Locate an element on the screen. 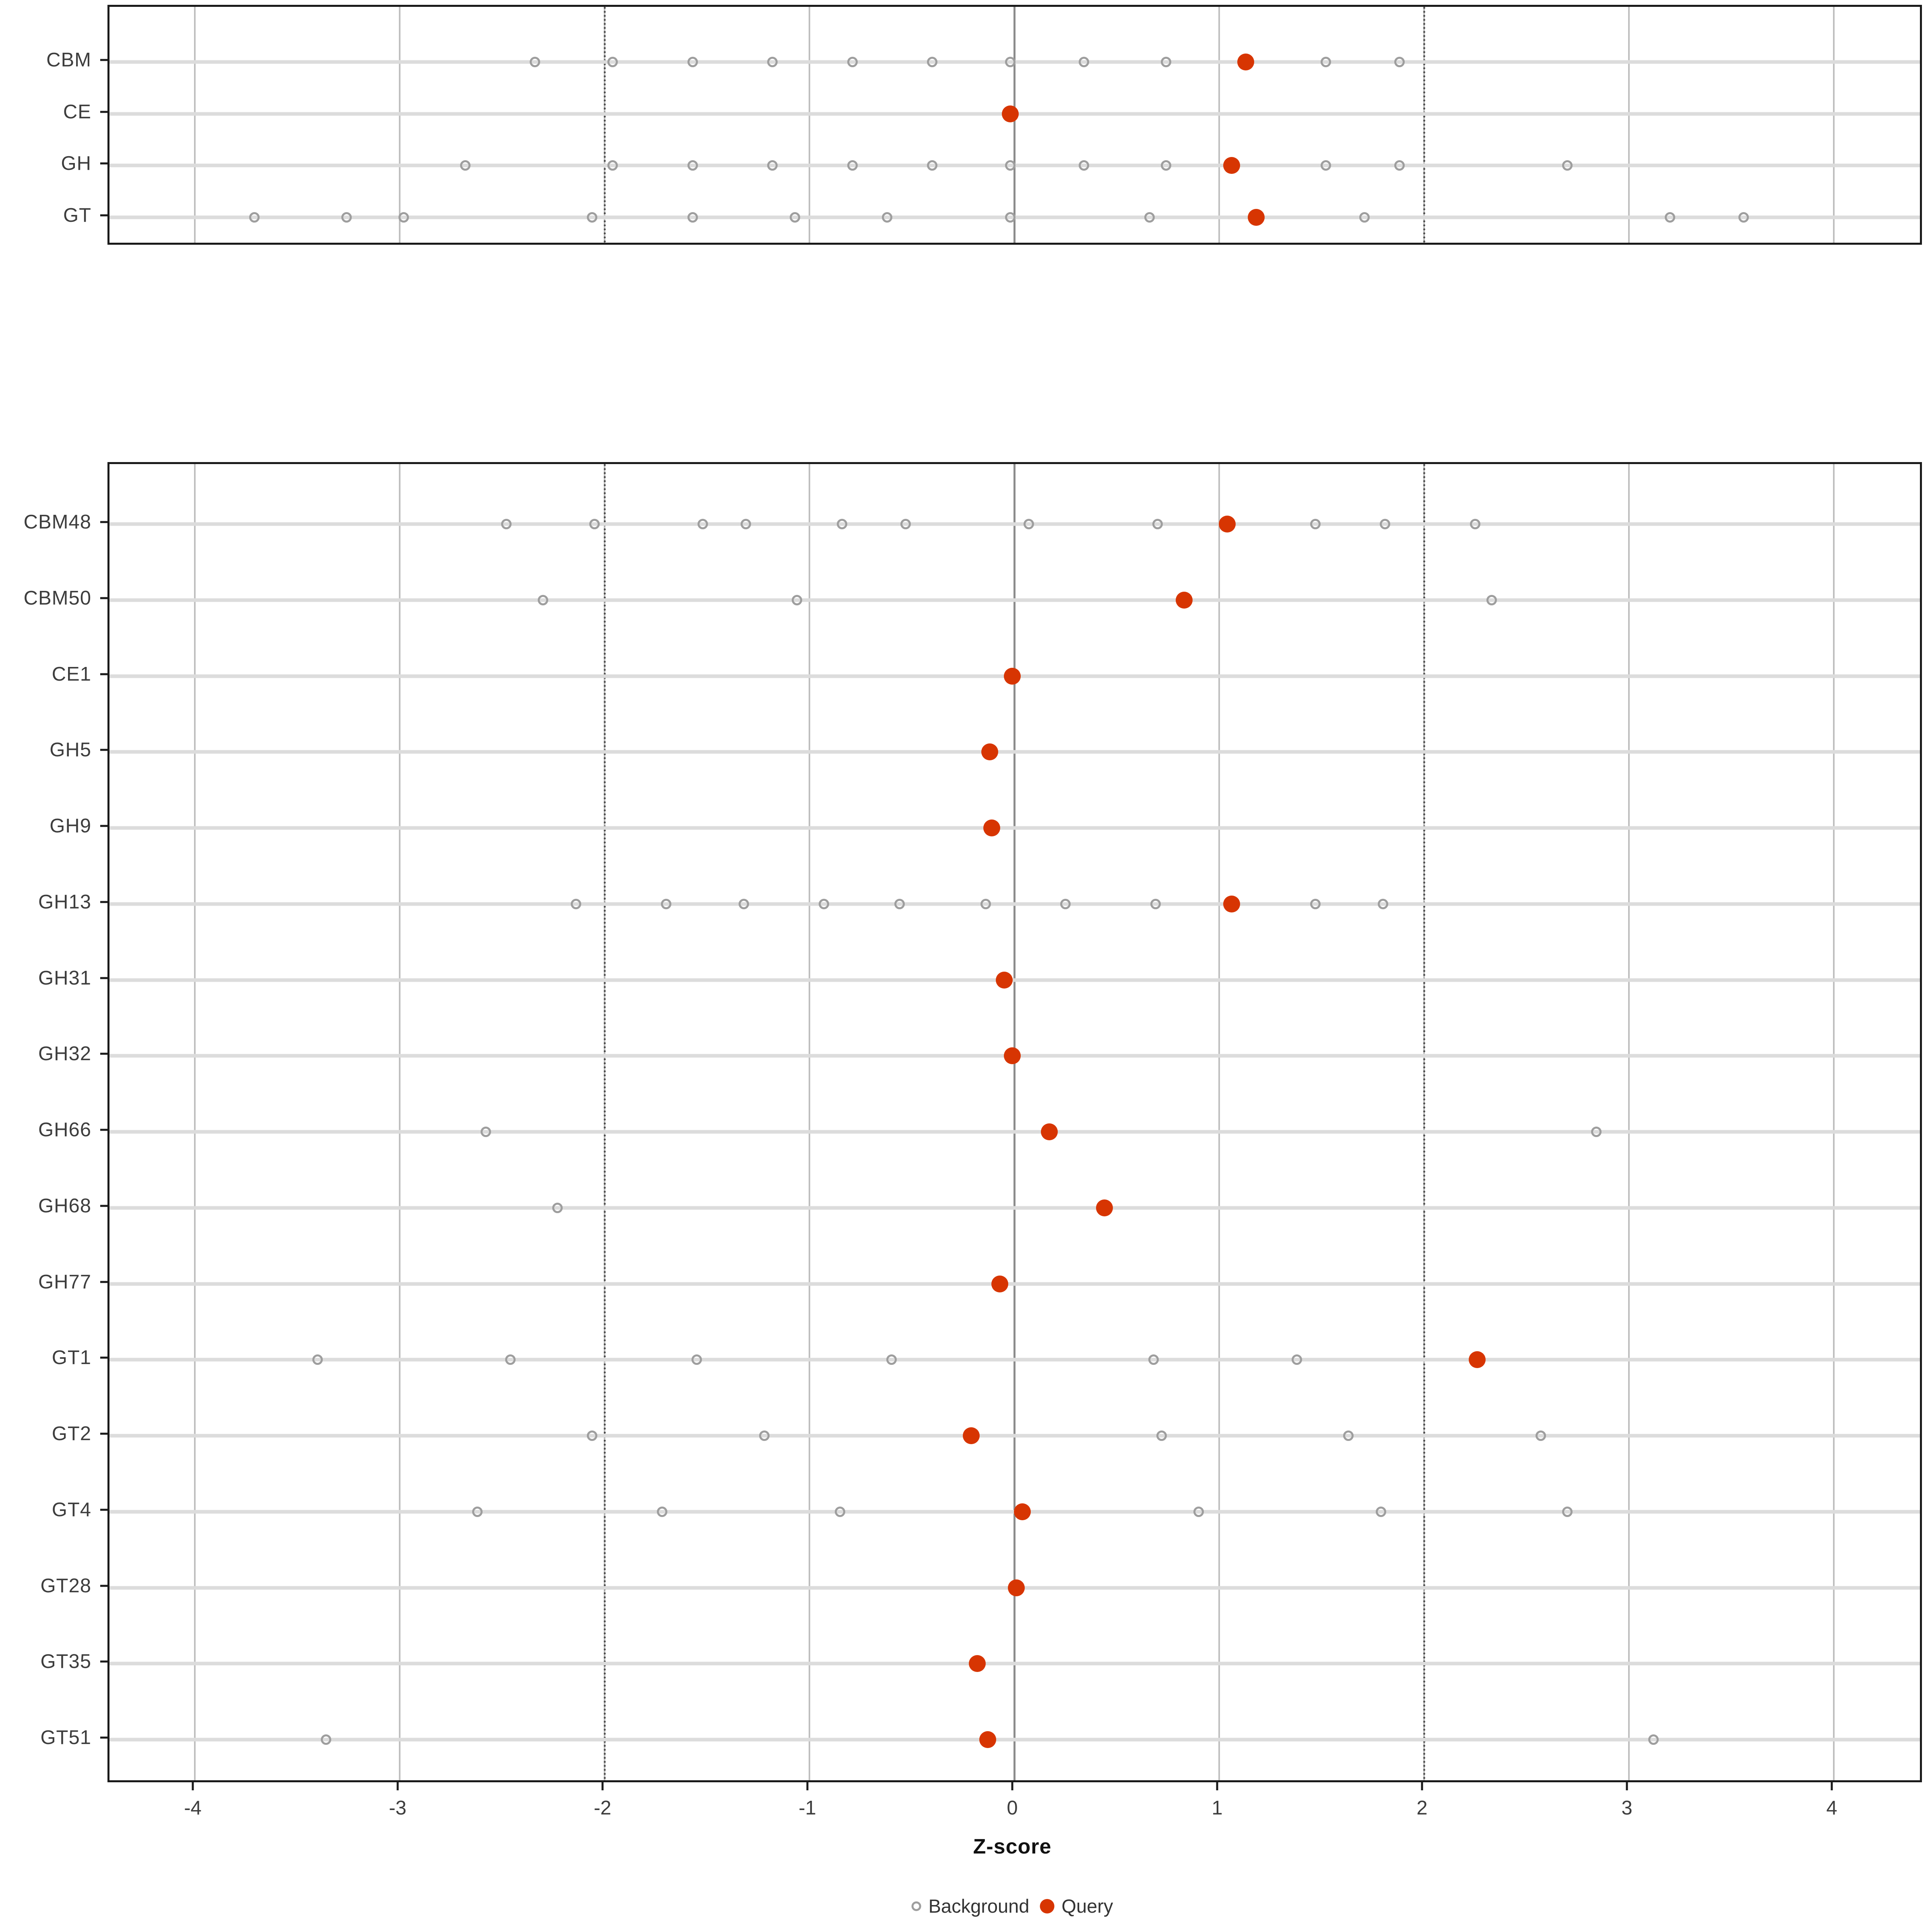 This screenshot has height=1932, width=1932. x-axis-tick-label: -1 is located at coordinates (807, 1808).